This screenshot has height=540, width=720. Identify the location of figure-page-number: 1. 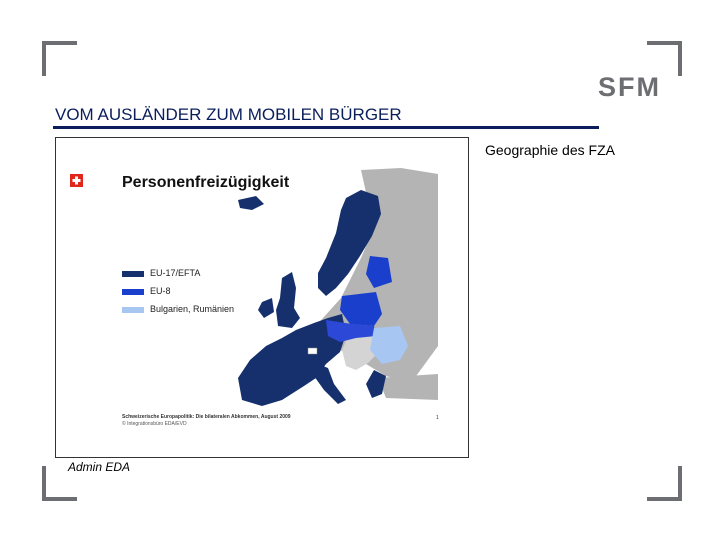
(437, 418).